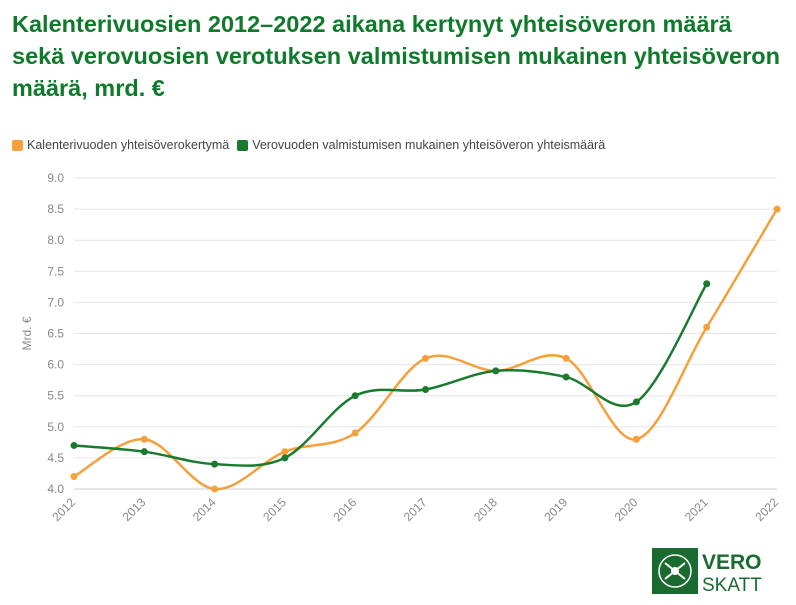 The image size is (796, 605). Describe the element at coordinates (766, 509) in the screenshot. I see `x-tick-label: 2022` at that location.